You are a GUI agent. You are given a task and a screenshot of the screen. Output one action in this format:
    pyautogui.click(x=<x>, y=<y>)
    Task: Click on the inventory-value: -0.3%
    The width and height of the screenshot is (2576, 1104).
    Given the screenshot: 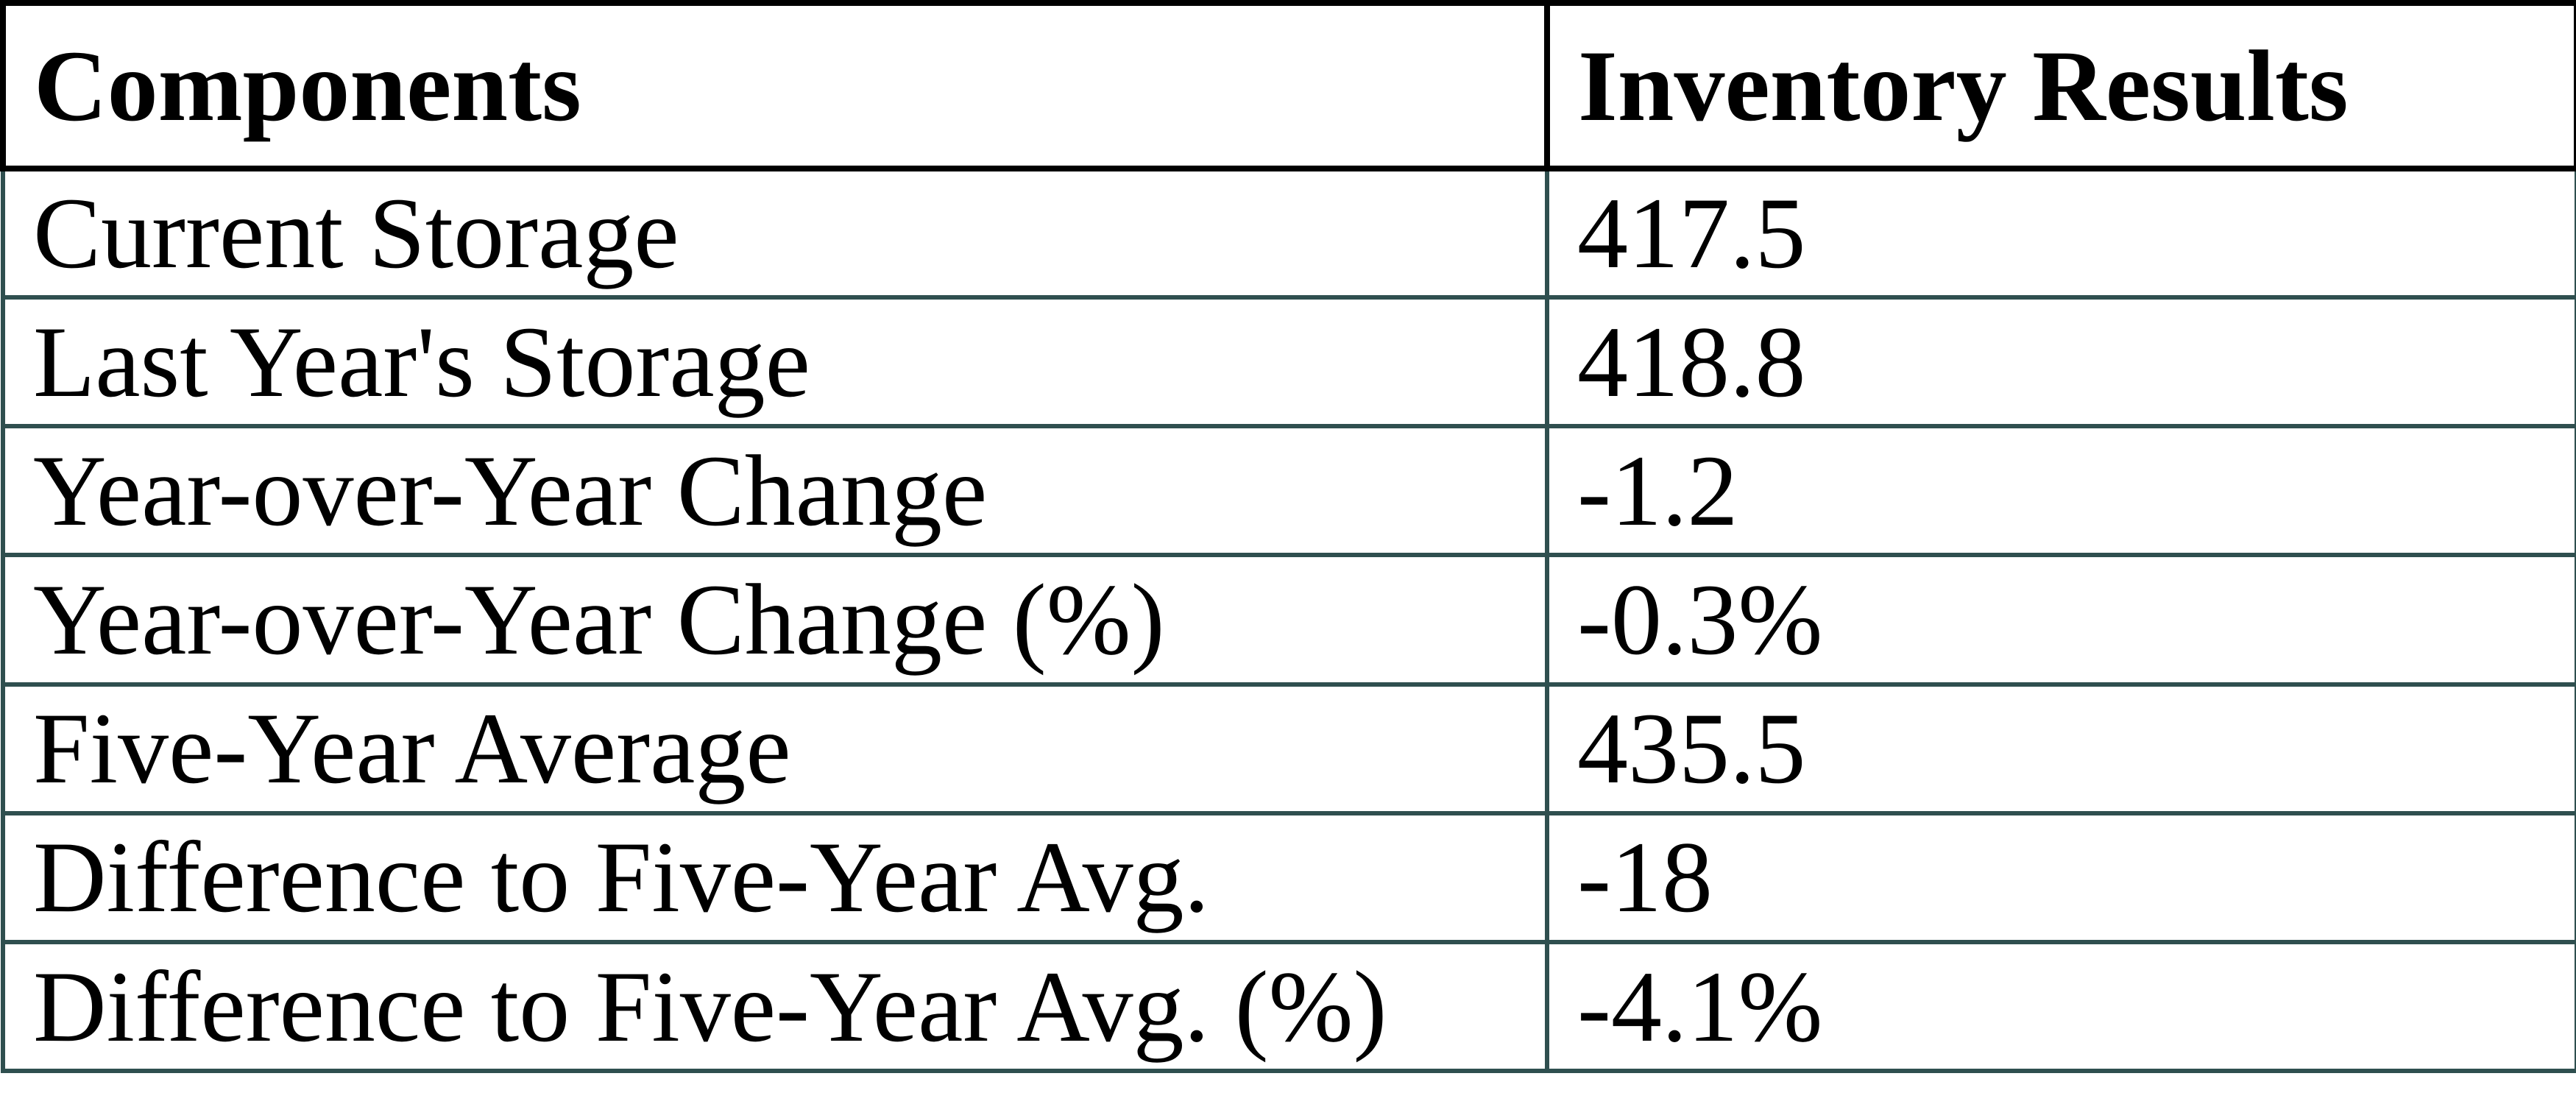 What is the action you would take?
    pyautogui.click(x=2060, y=620)
    